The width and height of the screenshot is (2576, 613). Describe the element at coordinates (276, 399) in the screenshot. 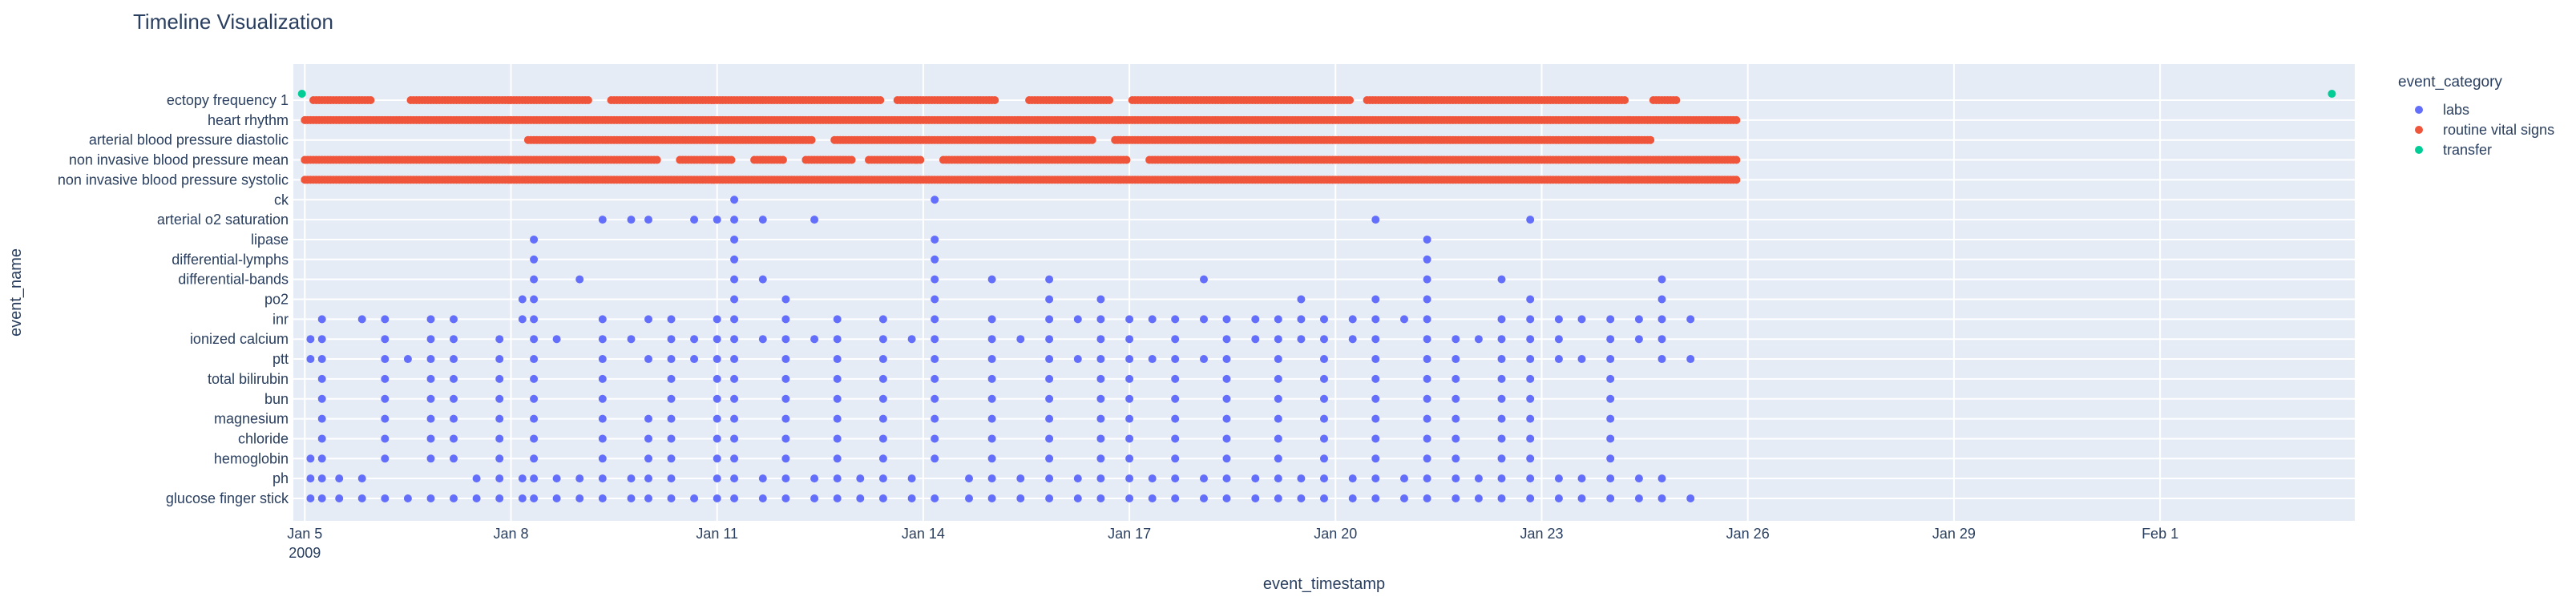

I see `y-tick-label: bun` at that location.